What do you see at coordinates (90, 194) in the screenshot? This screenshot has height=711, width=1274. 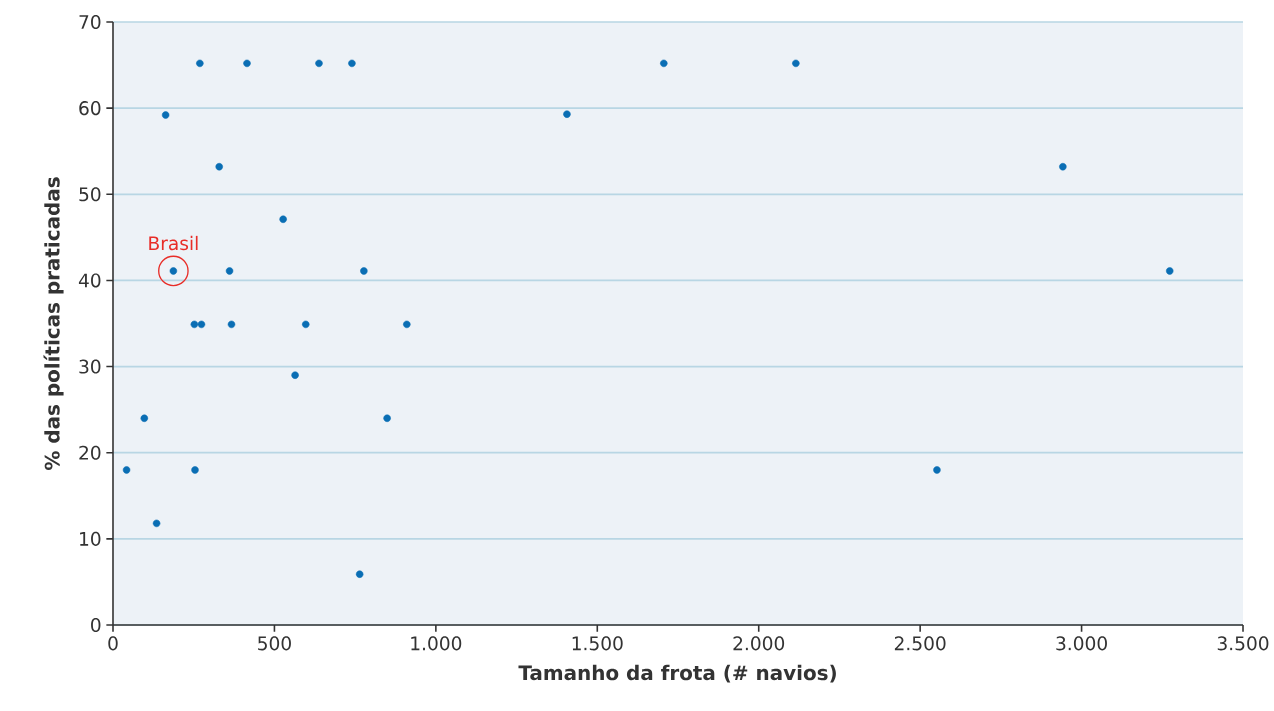 I see `y-tick-label: 50` at bounding box center [90, 194].